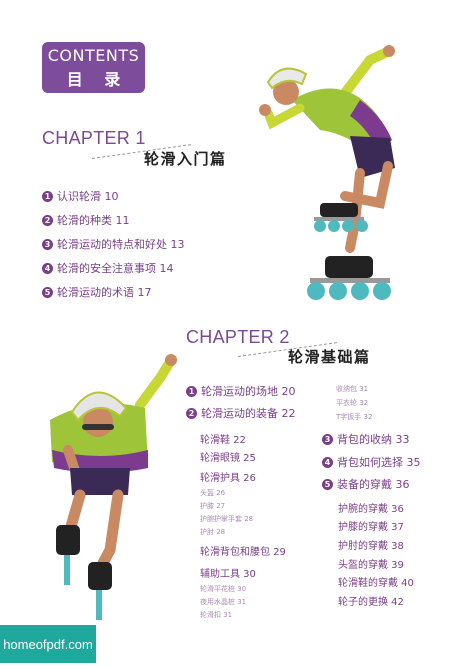 This screenshot has width=468, height=667. Describe the element at coordinates (228, 458) in the screenshot. I see `toc-subitem: 轮滑眼镜 25` at that location.